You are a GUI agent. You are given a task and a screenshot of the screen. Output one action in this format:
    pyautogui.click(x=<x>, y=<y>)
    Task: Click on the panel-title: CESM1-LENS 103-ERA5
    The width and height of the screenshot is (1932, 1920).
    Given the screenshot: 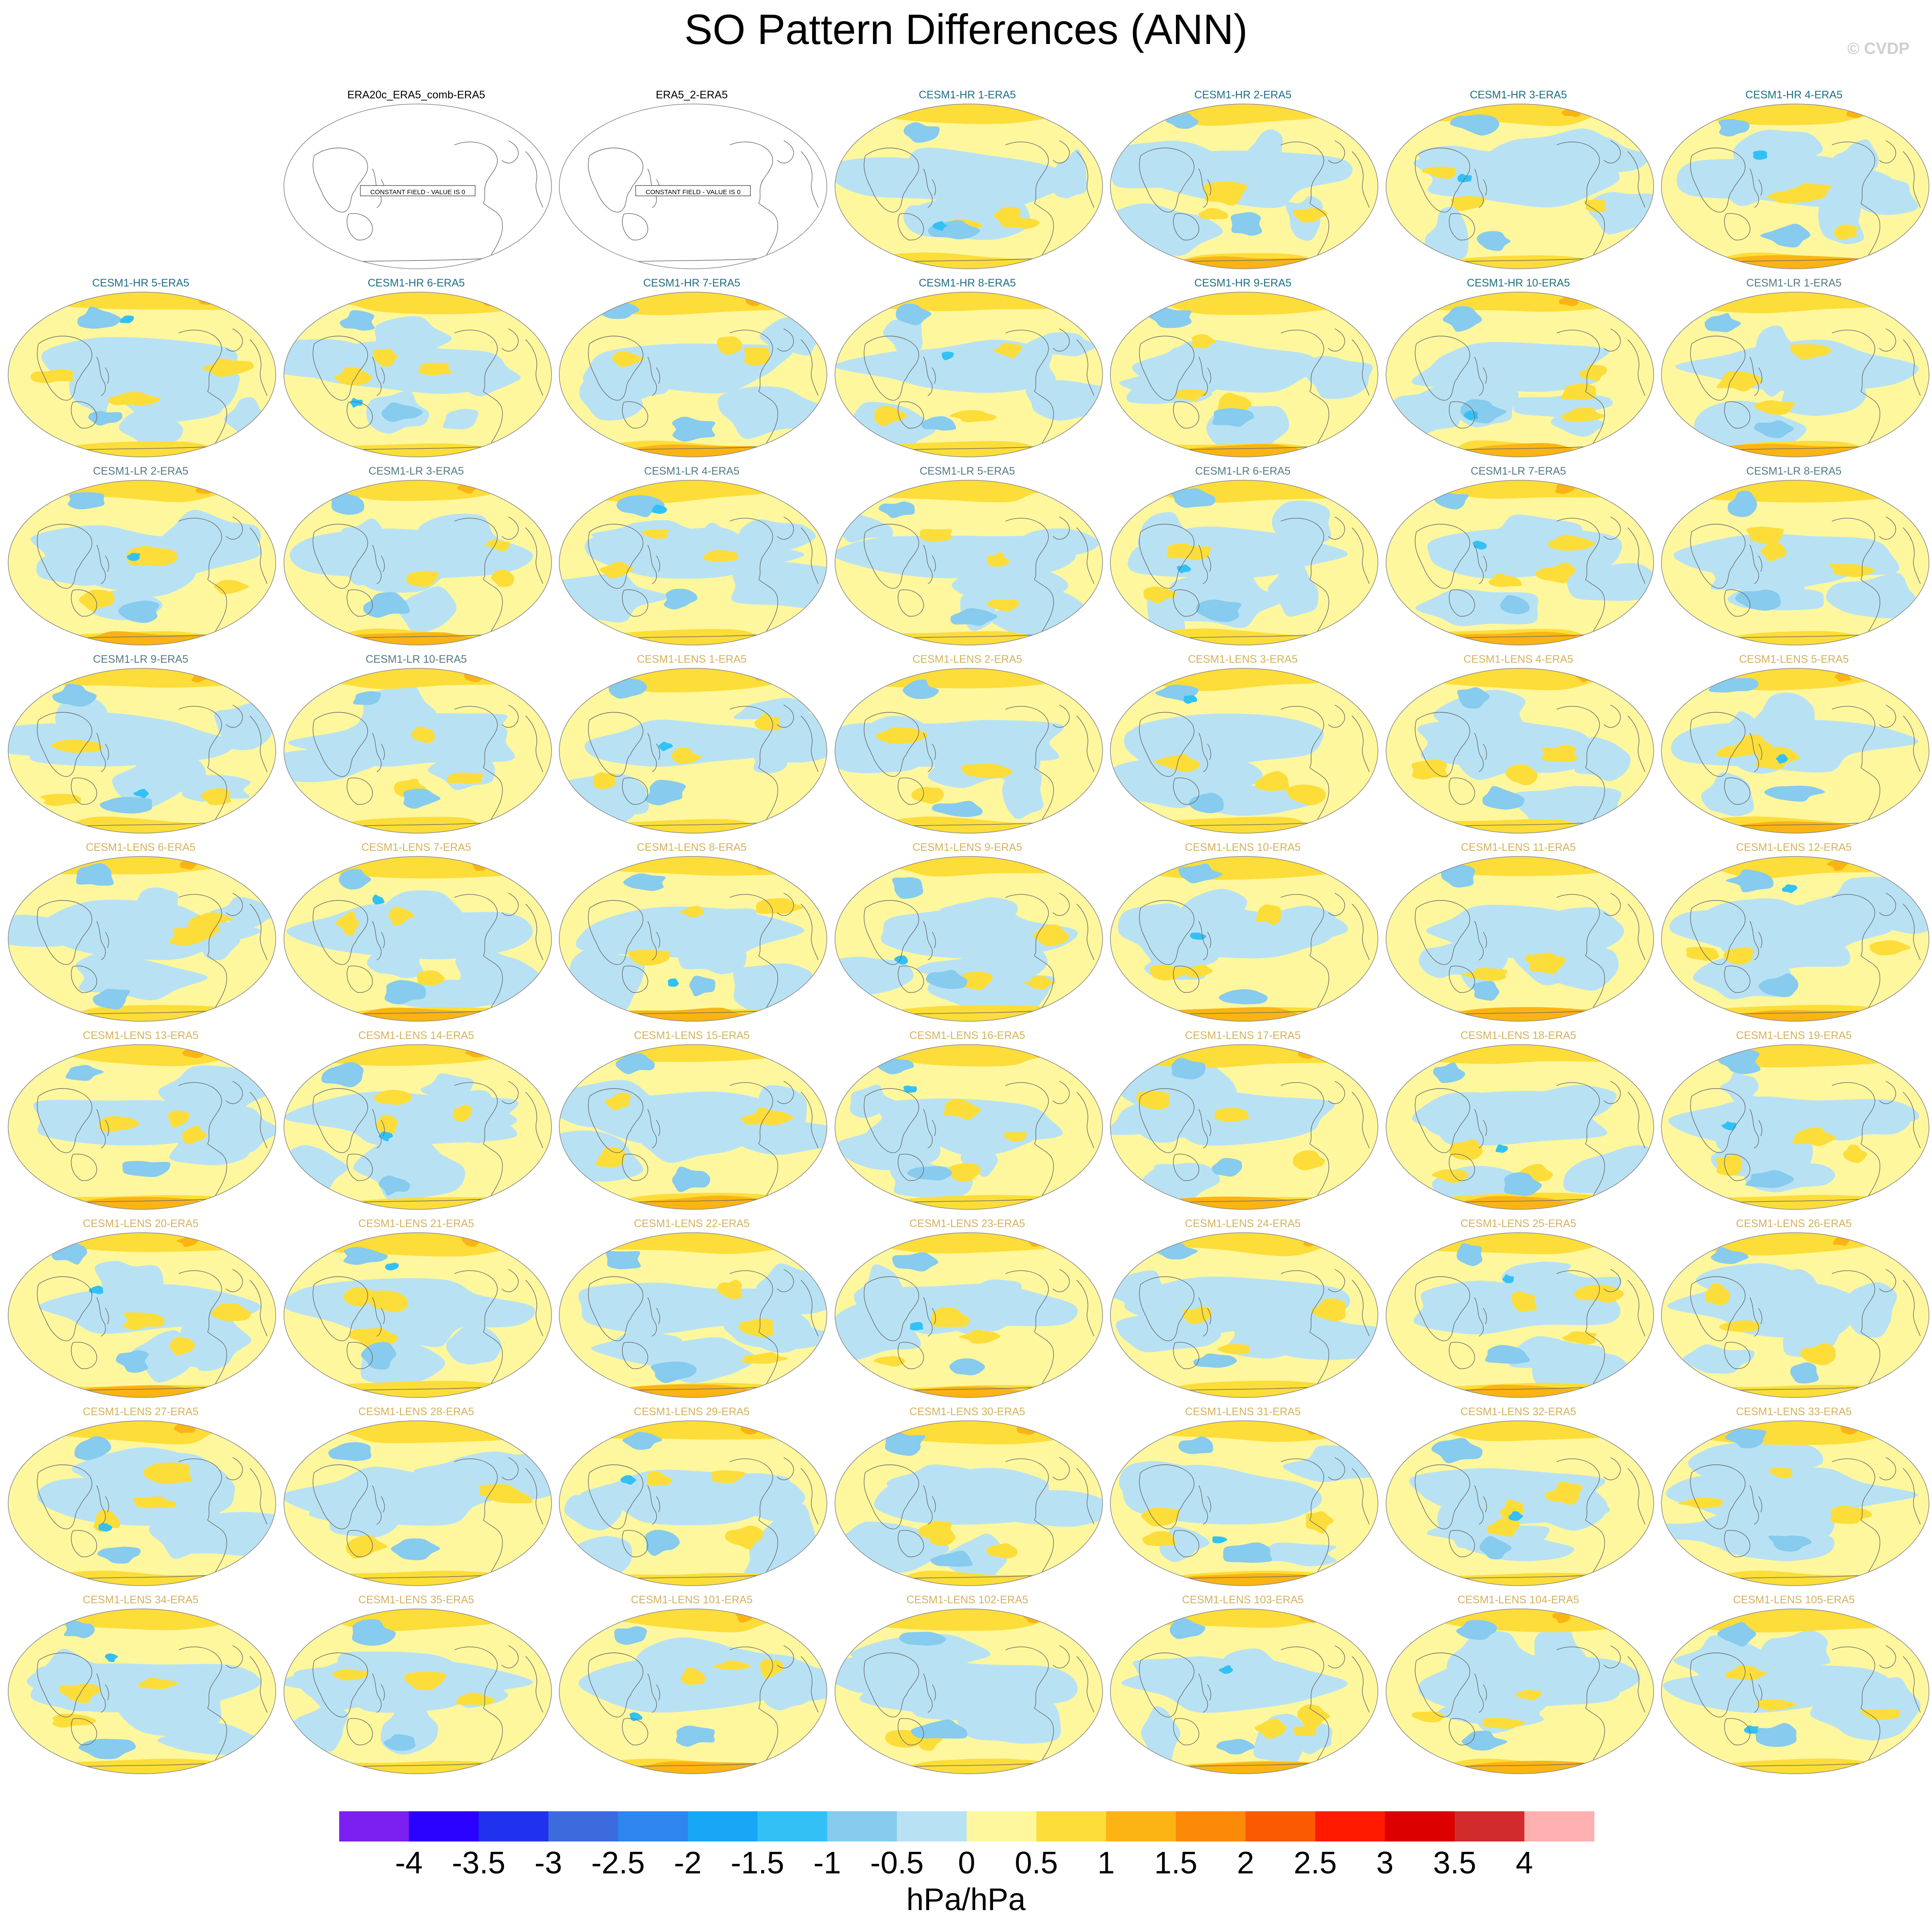 What is the action you would take?
    pyautogui.click(x=1243, y=1600)
    